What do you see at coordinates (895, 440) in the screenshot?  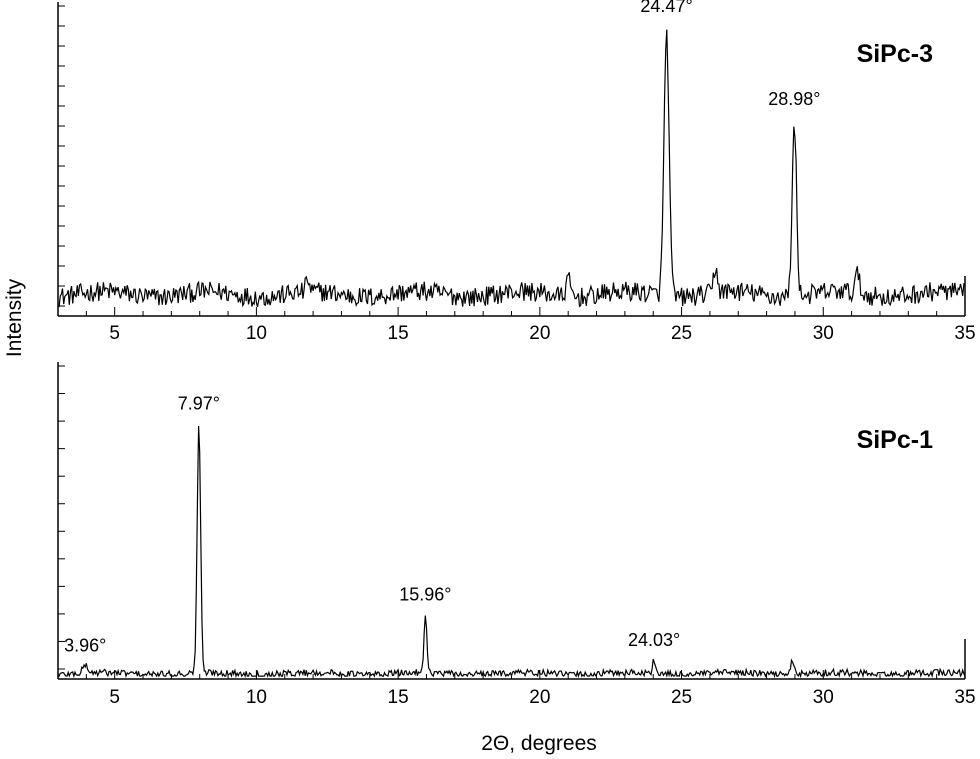 I see `panel-title: SiPc-1` at bounding box center [895, 440].